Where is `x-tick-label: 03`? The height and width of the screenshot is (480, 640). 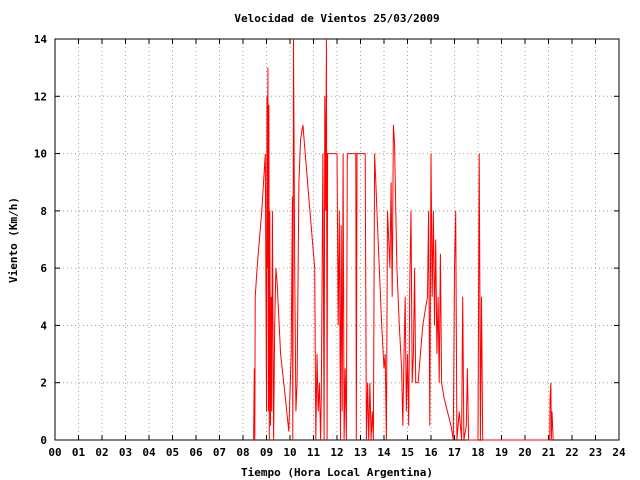
x-tick-label: 03 is located at coordinates (125, 452).